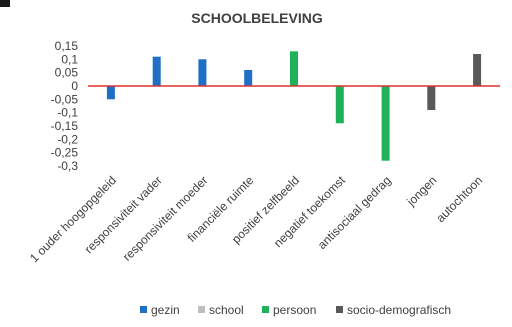  What do you see at coordinates (74, 86) in the screenshot?
I see `y-tick-label: 0` at bounding box center [74, 86].